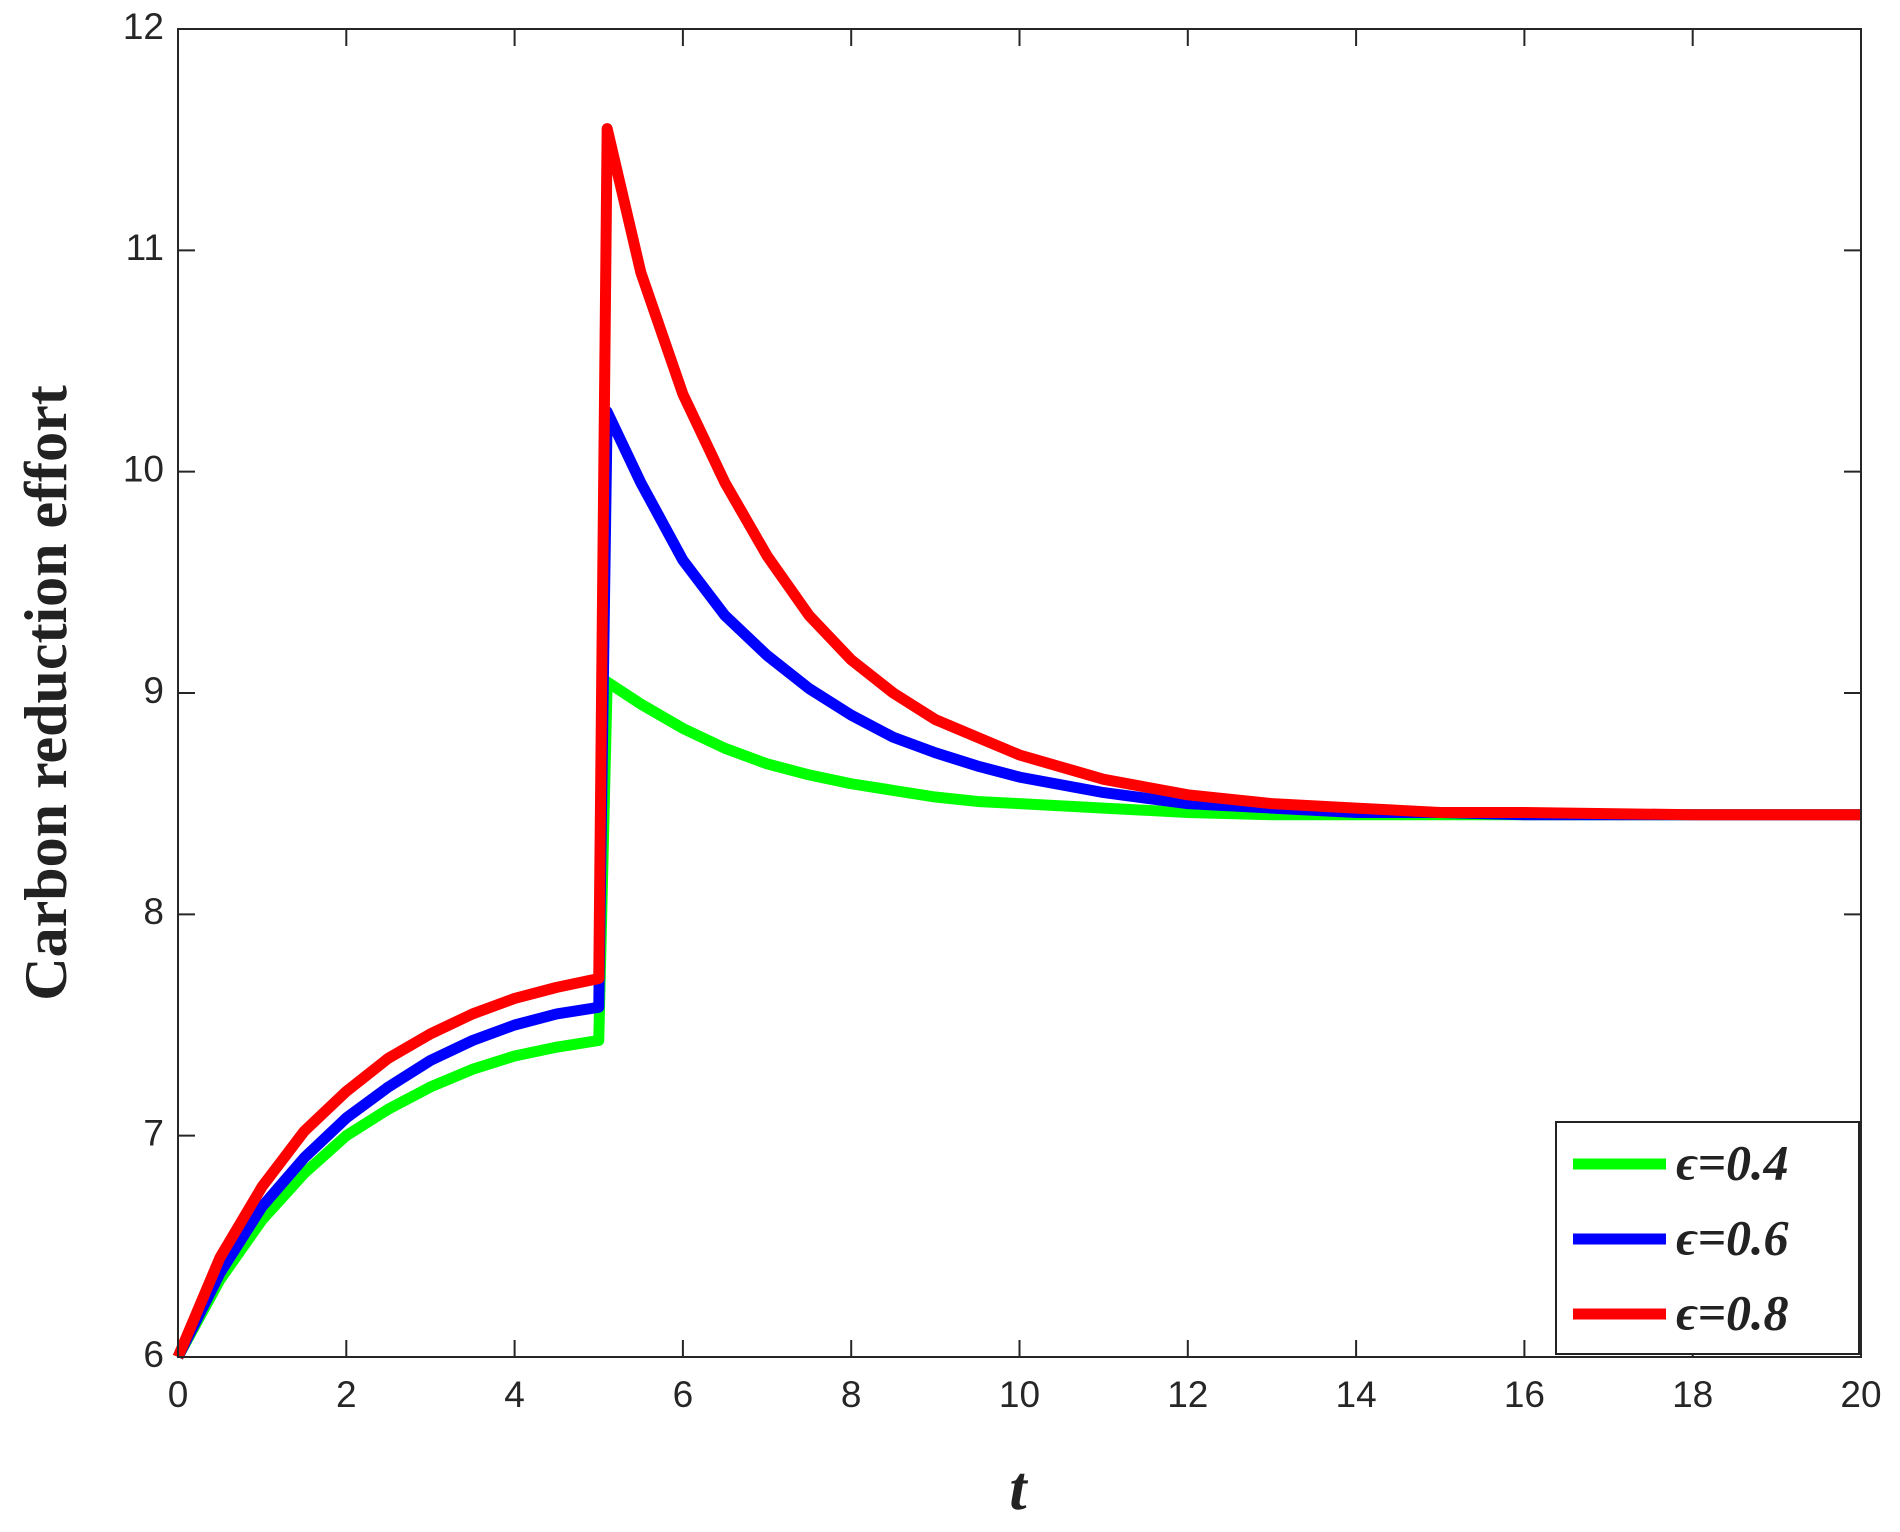 The height and width of the screenshot is (1532, 1900). I want to click on y-tick-label: 7, so click(153, 1132).